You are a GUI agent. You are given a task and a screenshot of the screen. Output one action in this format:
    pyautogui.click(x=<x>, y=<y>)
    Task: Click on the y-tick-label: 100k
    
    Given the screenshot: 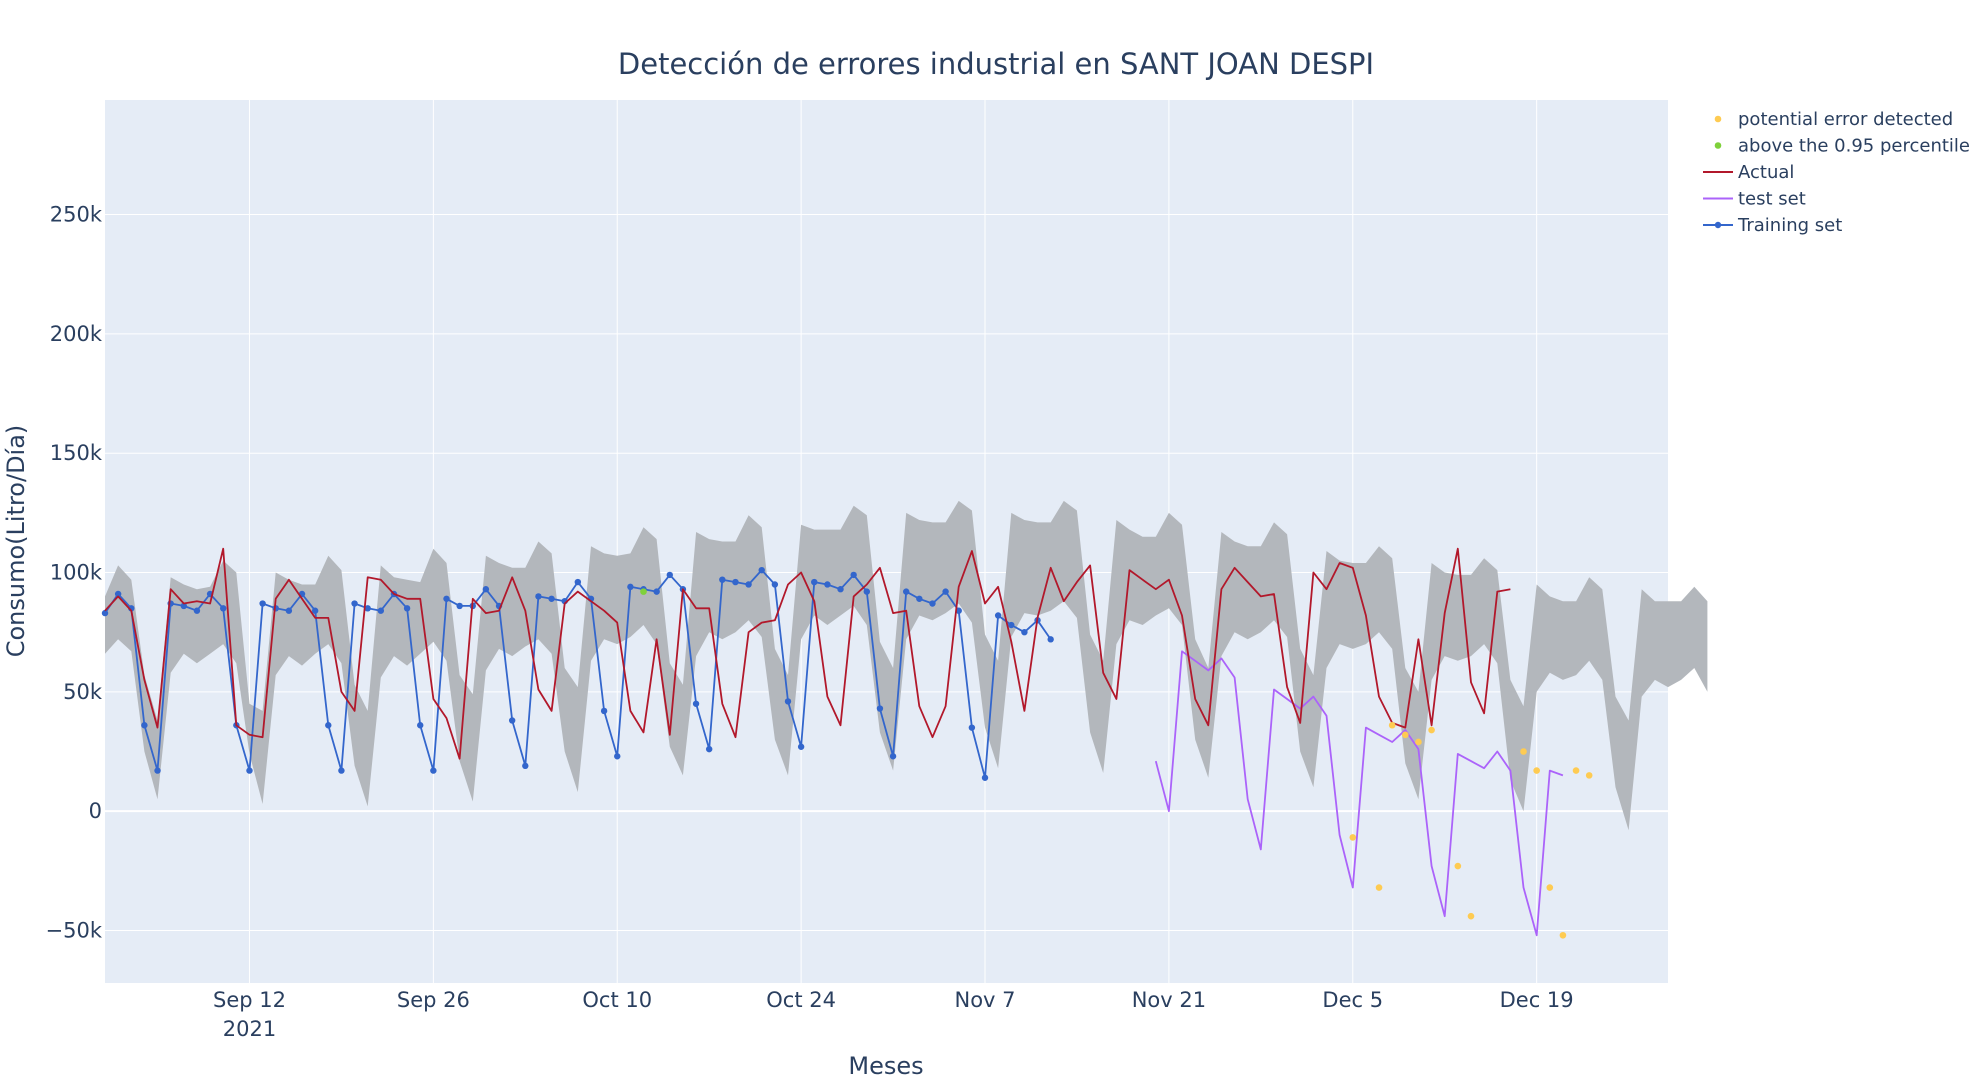 What is the action you would take?
    pyautogui.click(x=76, y=573)
    